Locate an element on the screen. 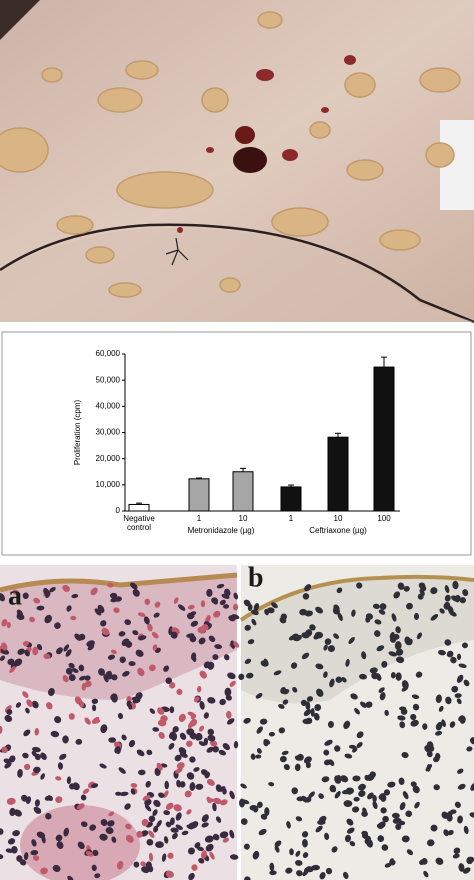  epidermis-a is located at coordinates (118, 637).